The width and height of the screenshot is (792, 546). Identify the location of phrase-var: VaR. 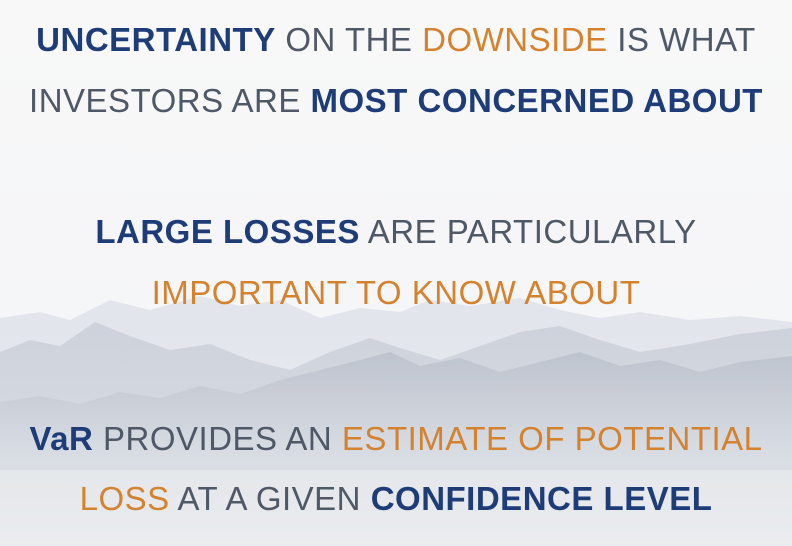
(61, 438).